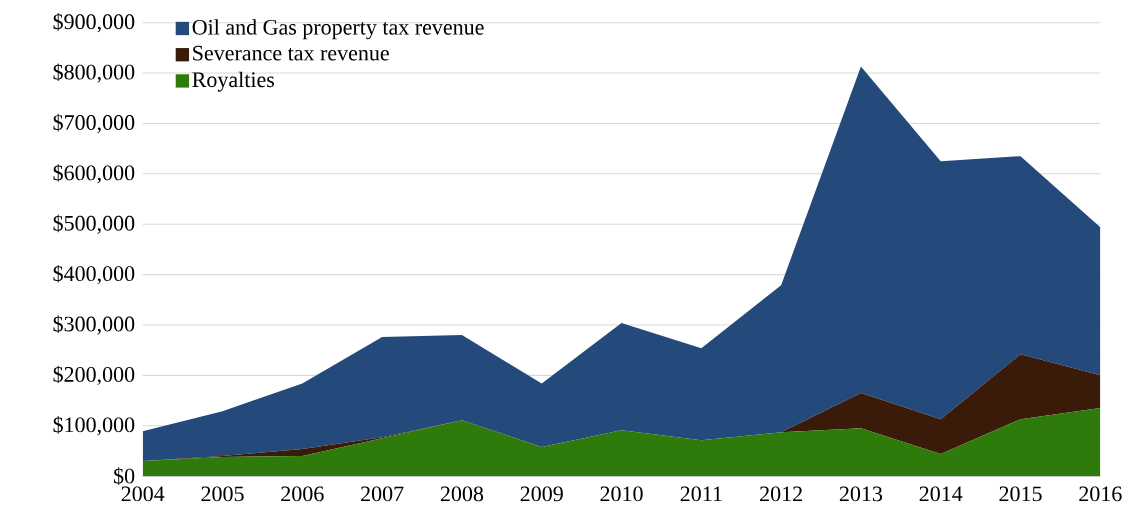 The width and height of the screenshot is (1135, 525). Describe the element at coordinates (541, 494) in the screenshot. I see `x-tick-label: 2009` at that location.